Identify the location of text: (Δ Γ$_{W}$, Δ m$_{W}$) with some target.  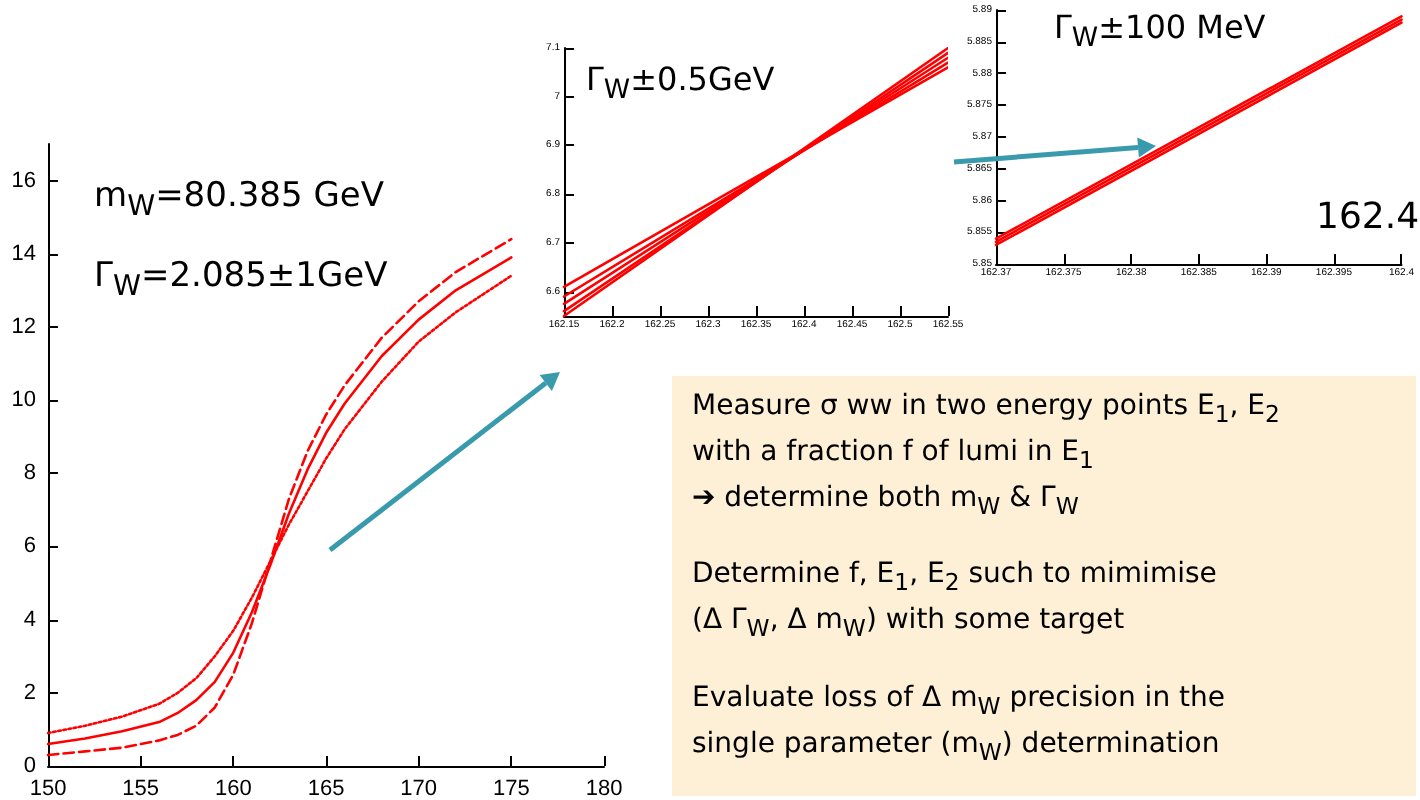
(909, 624).